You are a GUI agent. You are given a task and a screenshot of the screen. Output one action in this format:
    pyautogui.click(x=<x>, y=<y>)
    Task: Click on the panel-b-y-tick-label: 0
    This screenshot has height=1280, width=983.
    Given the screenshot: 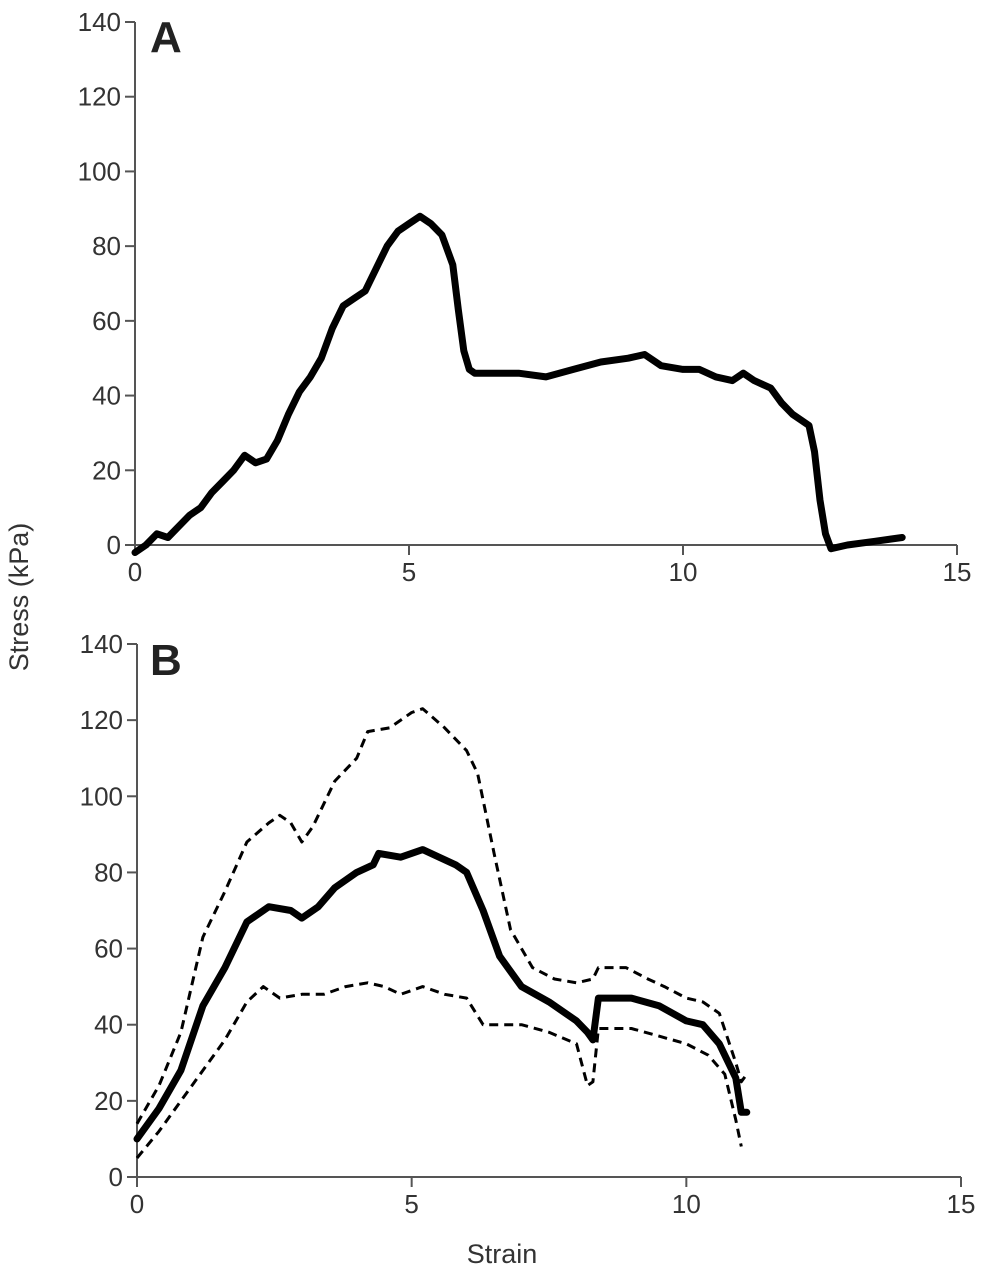 What is the action you would take?
    pyautogui.click(x=116, y=1177)
    